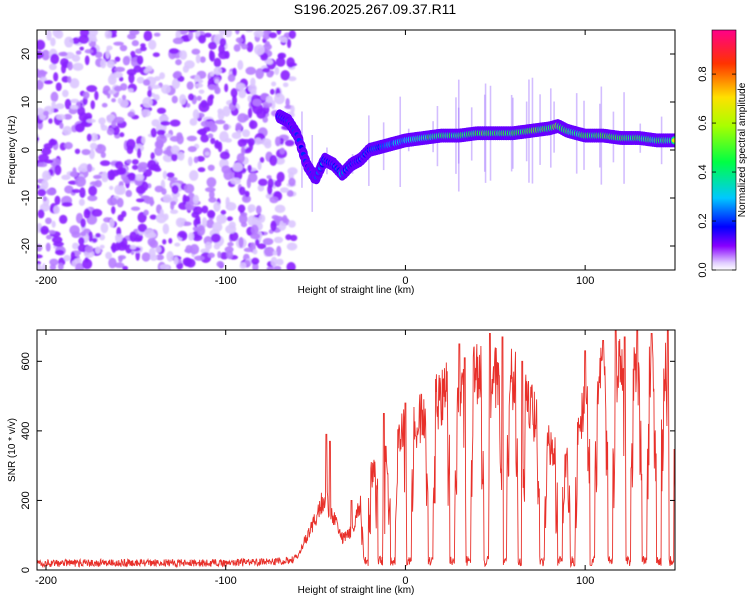  I want to click on snr-y-tick-label: 0, so click(26, 570).